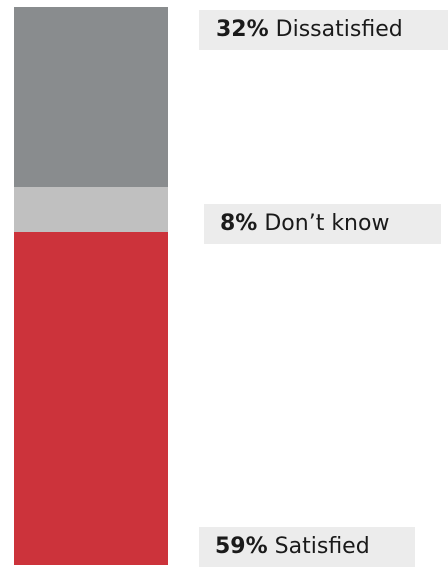  Describe the element at coordinates (91, 209) in the screenshot. I see `bar-segment-dont-know` at that location.